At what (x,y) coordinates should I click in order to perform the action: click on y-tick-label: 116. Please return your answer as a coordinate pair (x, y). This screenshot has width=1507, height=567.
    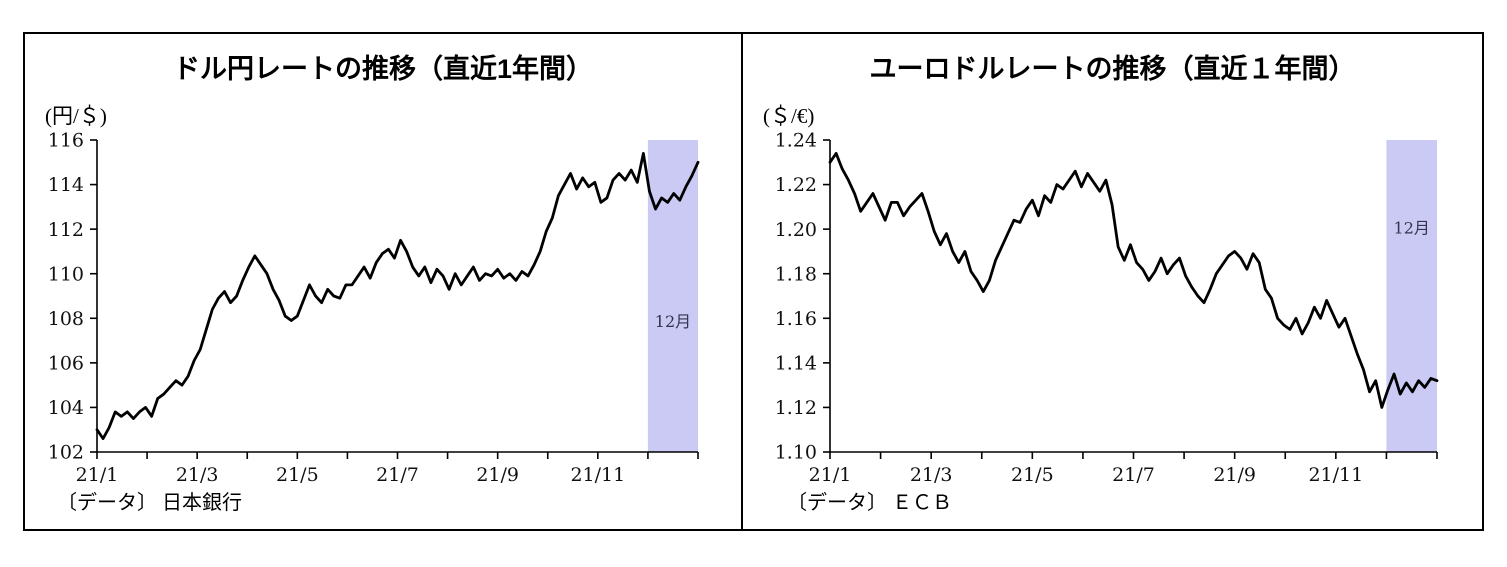
    Looking at the image, I should click on (66, 141).